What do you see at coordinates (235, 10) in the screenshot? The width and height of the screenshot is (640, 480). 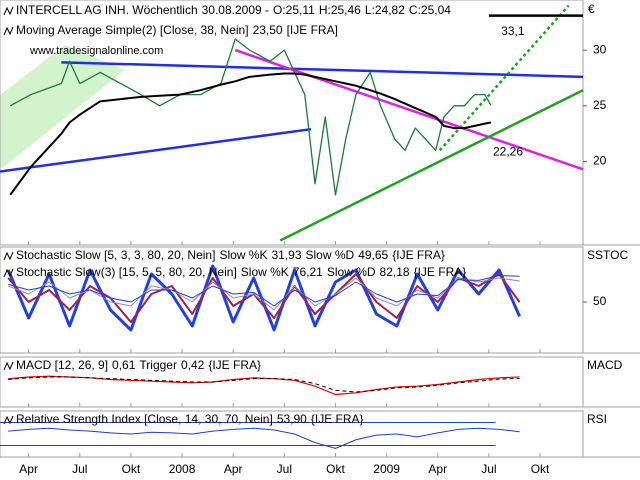 I see `legend-text: 30.08.2009 -` at bounding box center [235, 10].